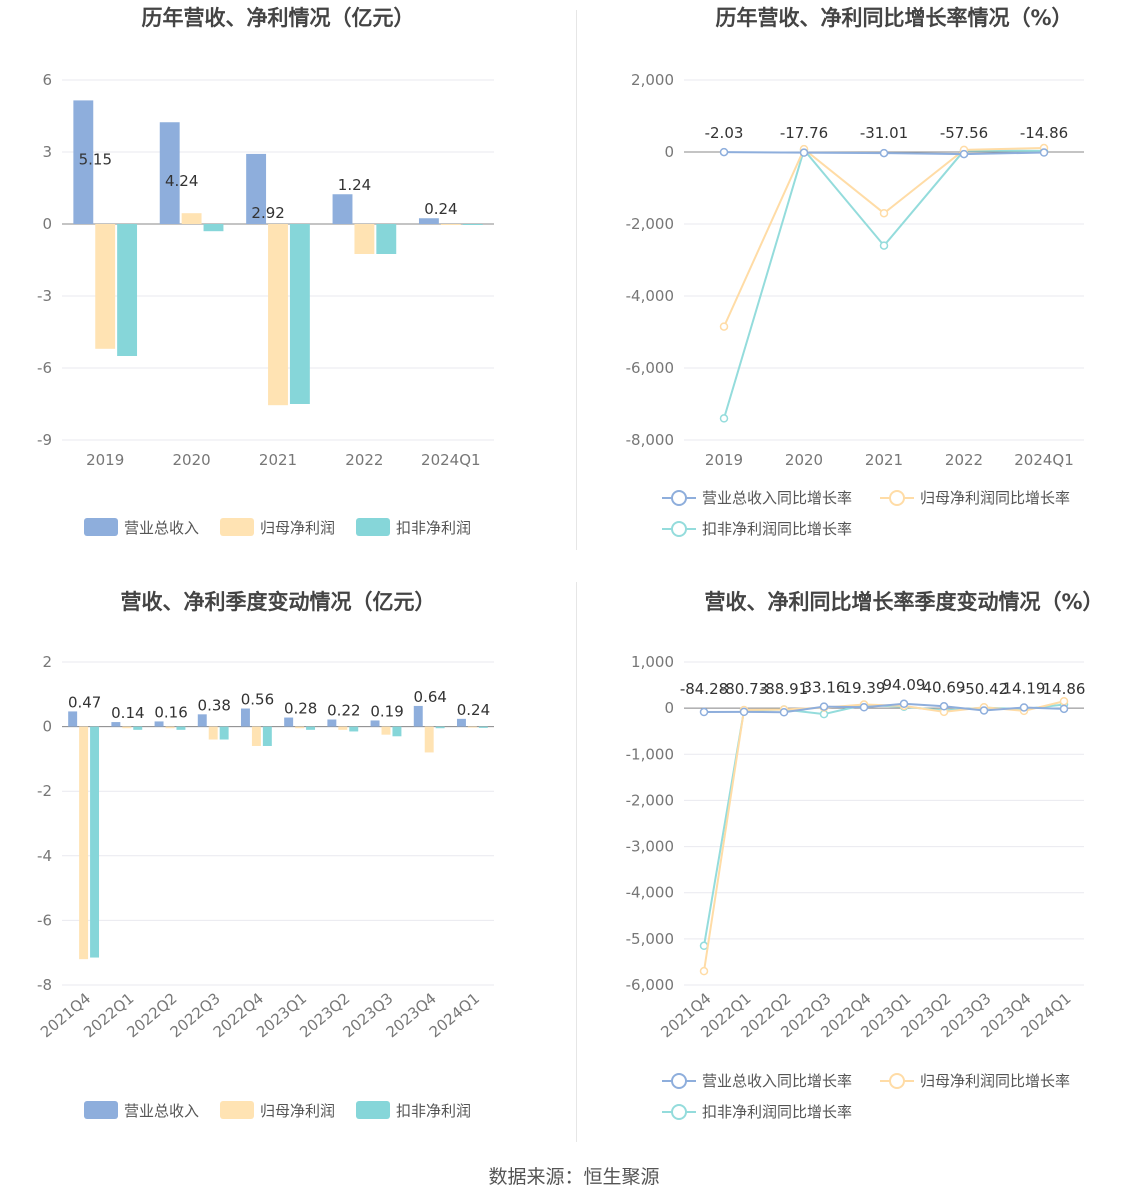  What do you see at coordinates (47, 152) in the screenshot?
I see `y-tick-label: 3` at bounding box center [47, 152].